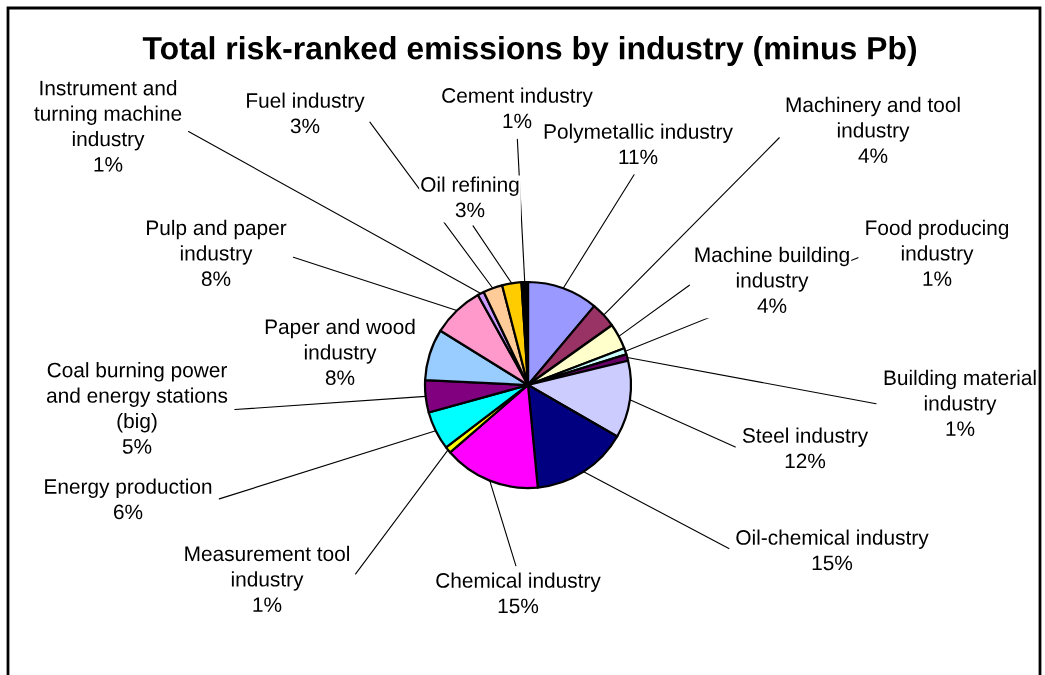 This screenshot has width=1045, height=675. Describe the element at coordinates (960, 392) in the screenshot. I see `slice-label: Building material industry` at that location.